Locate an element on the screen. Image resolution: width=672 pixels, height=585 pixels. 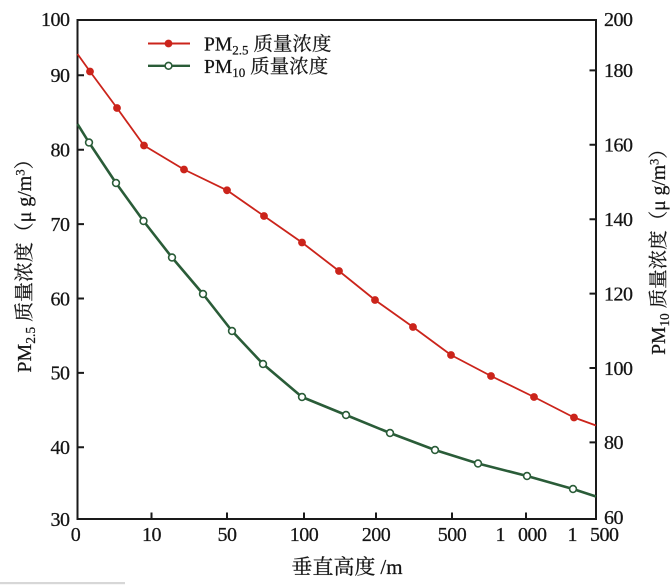
svg-text: 160 is located at coordinates (618, 146).